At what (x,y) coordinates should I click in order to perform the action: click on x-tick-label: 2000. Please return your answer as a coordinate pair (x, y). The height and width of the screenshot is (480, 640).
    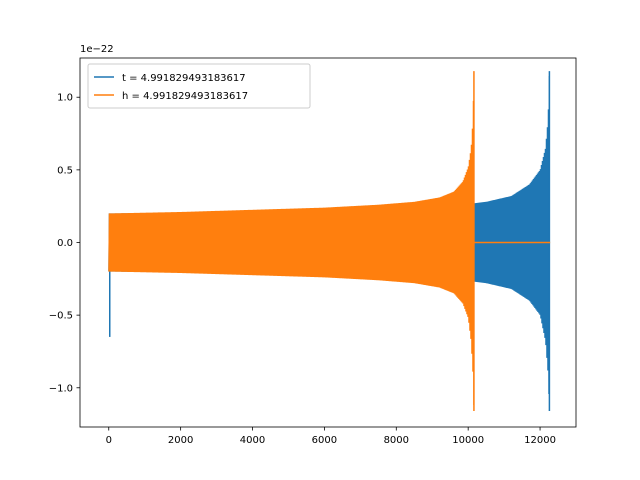
    Looking at the image, I should click on (180, 440).